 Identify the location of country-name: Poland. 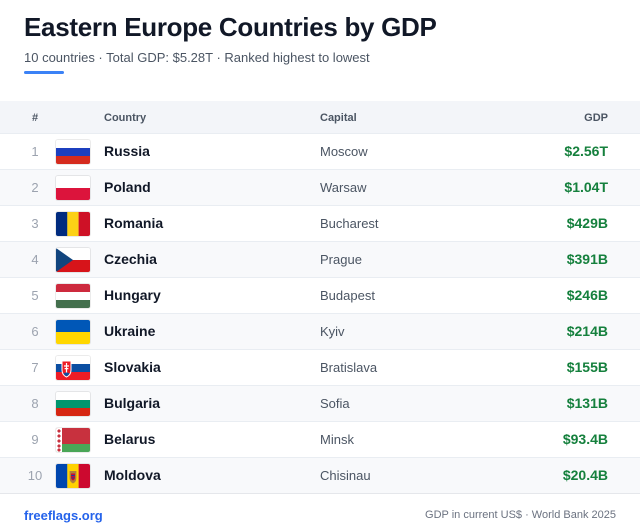
(127, 187).